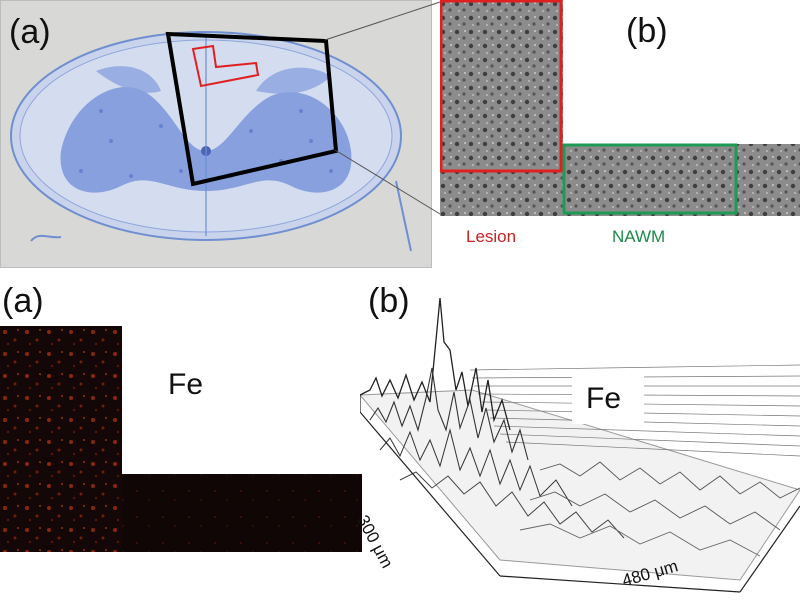 This screenshot has height=600, width=800. I want to click on nawm-caption: NAWM, so click(639, 236).